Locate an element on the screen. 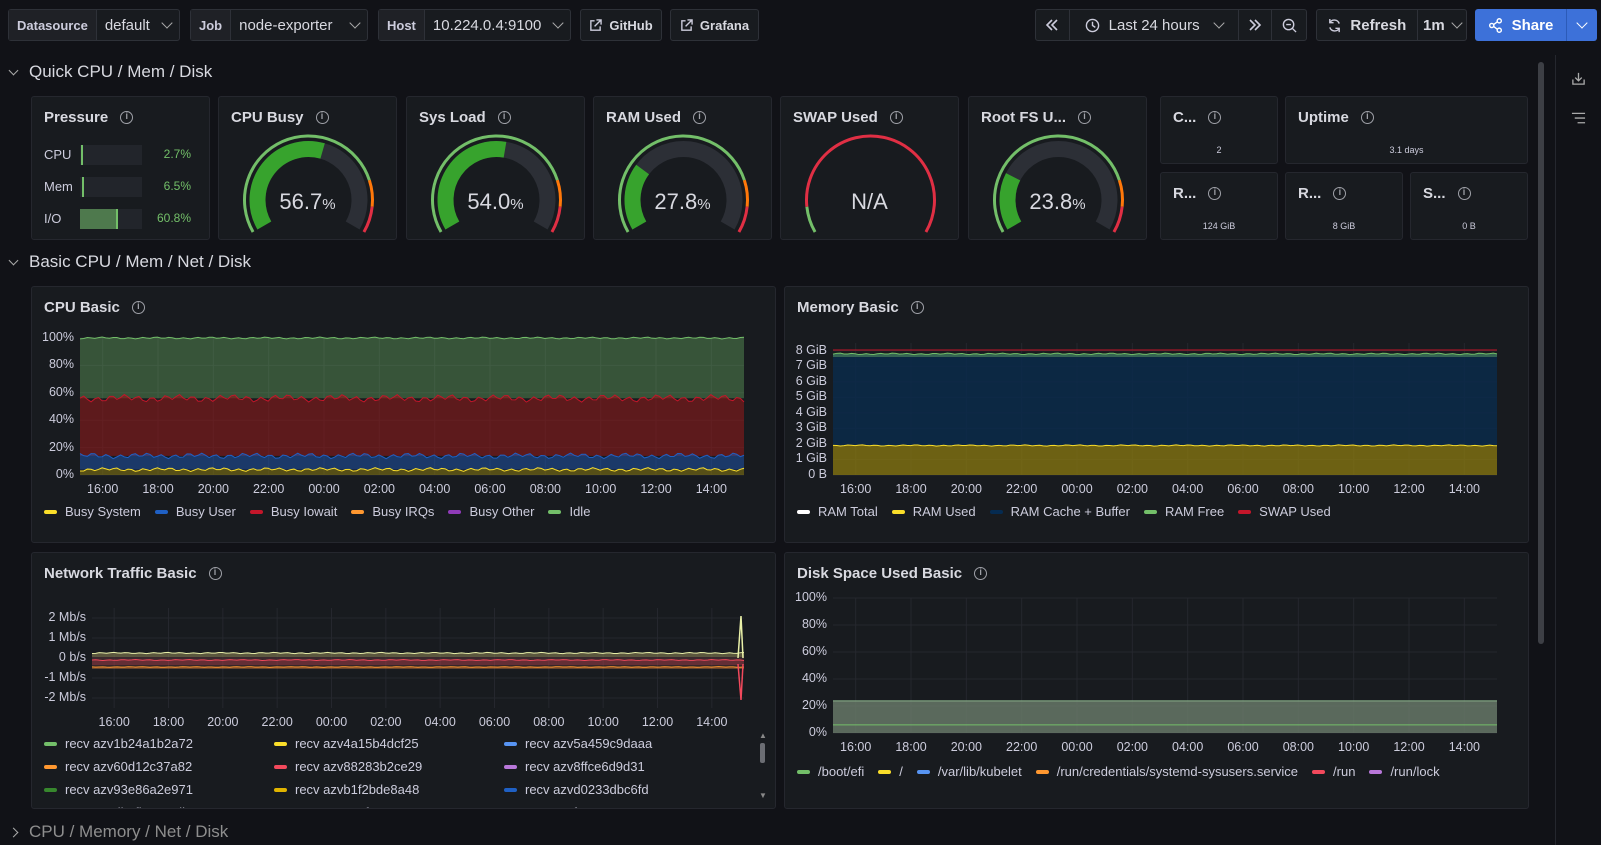 The width and height of the screenshot is (1601, 845). time-range-picker: Last 24 hours is located at coordinates (1154, 25).